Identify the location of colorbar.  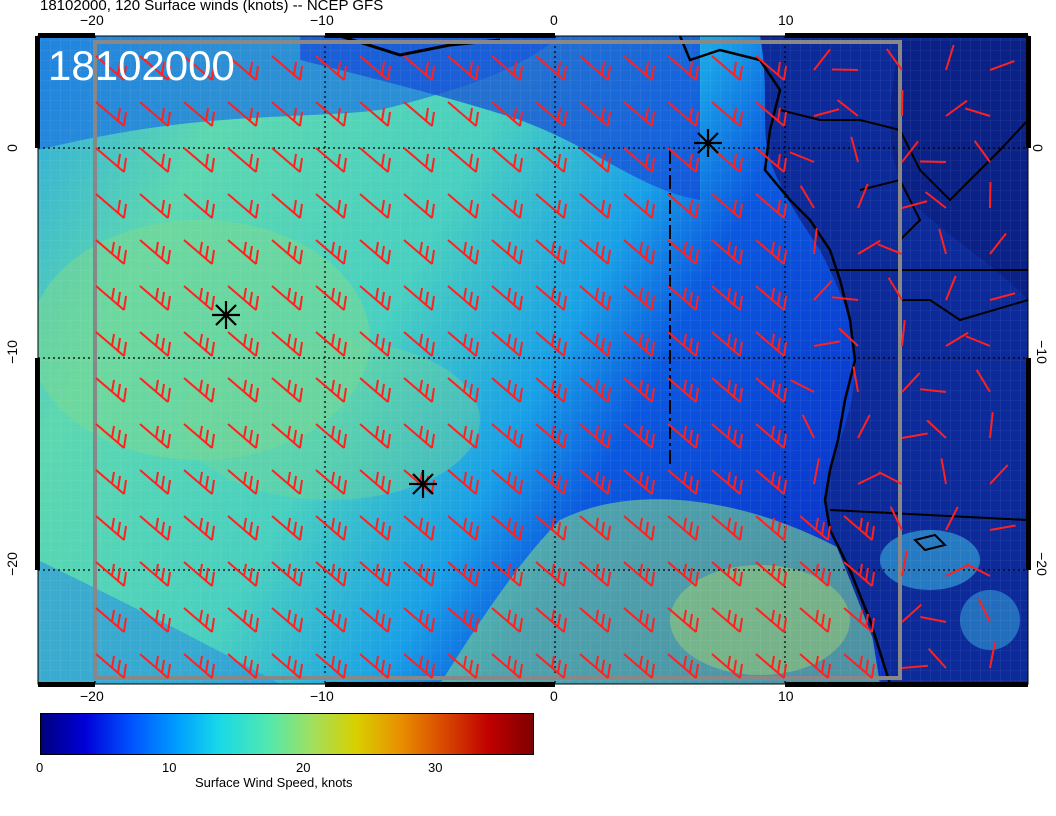
(287, 734).